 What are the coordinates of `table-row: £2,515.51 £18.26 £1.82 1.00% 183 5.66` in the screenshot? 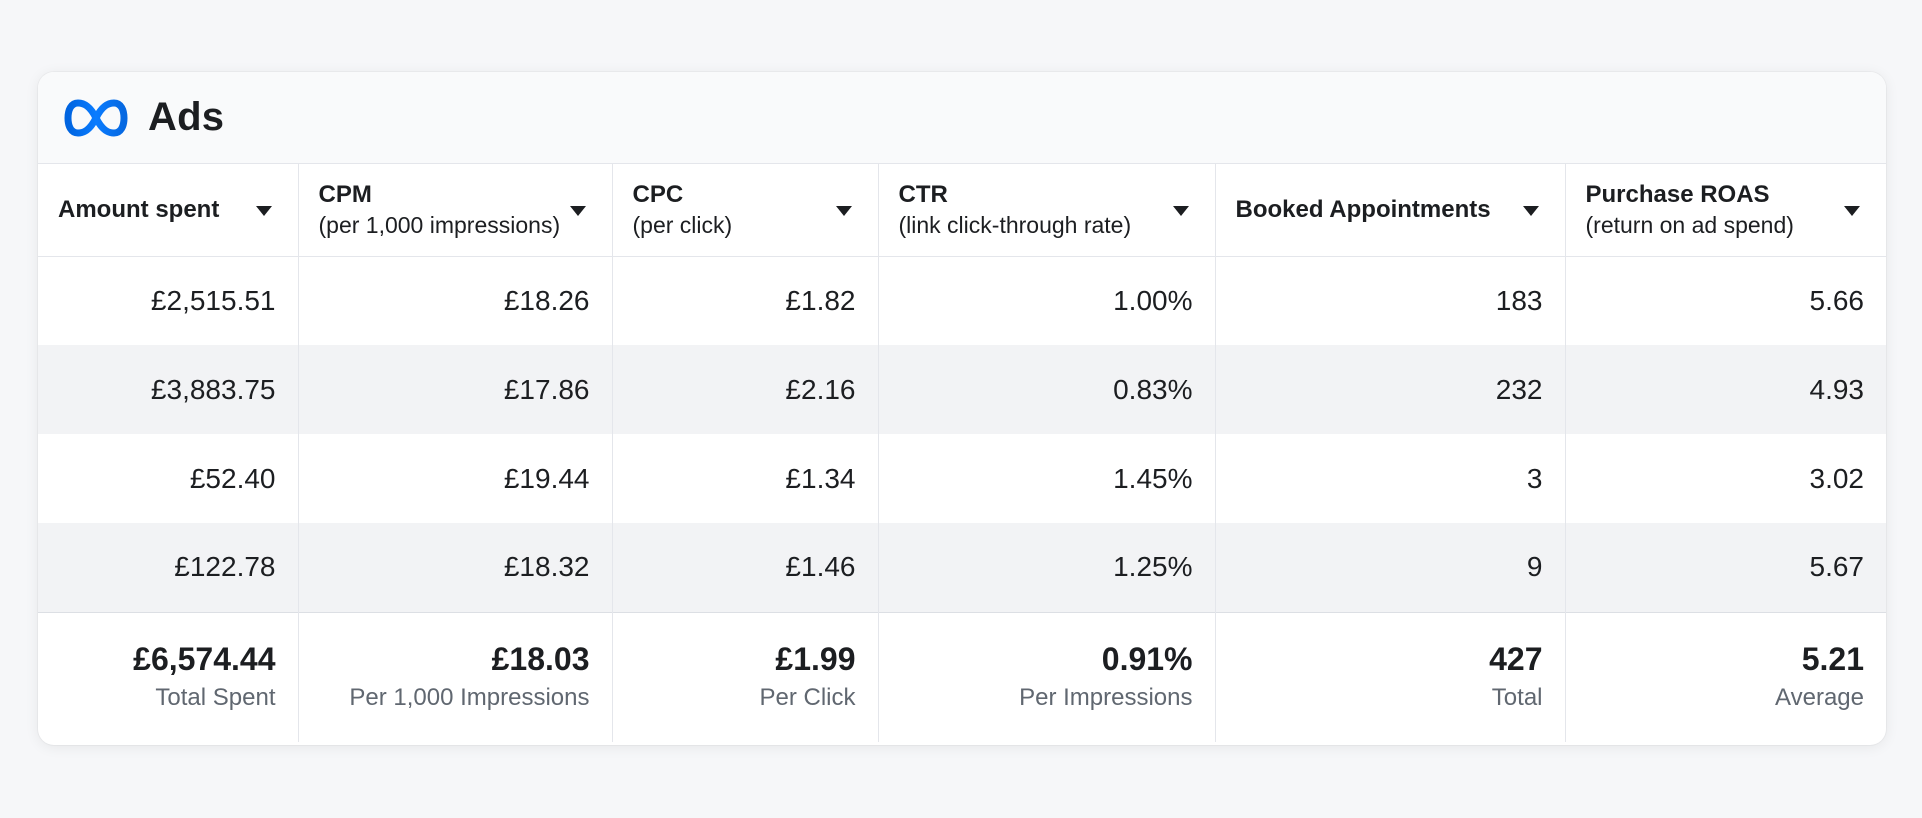 It's located at (962, 300).